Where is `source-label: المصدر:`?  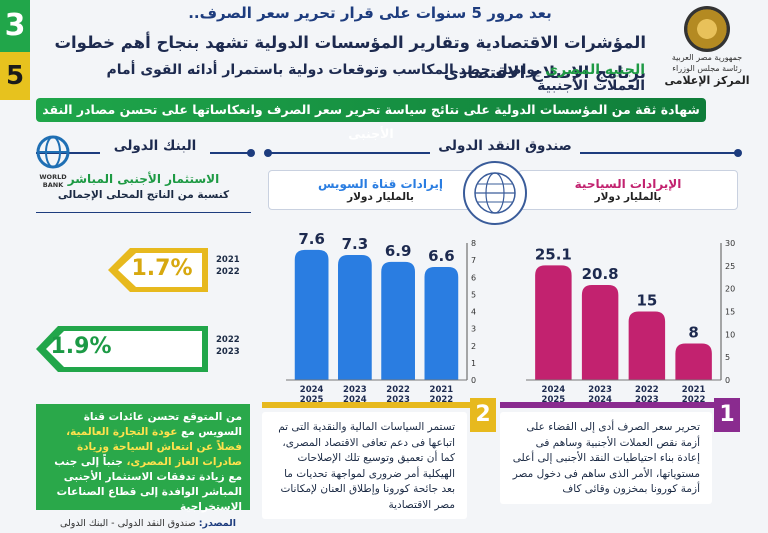
source-label: المصدر: is located at coordinates (217, 523).